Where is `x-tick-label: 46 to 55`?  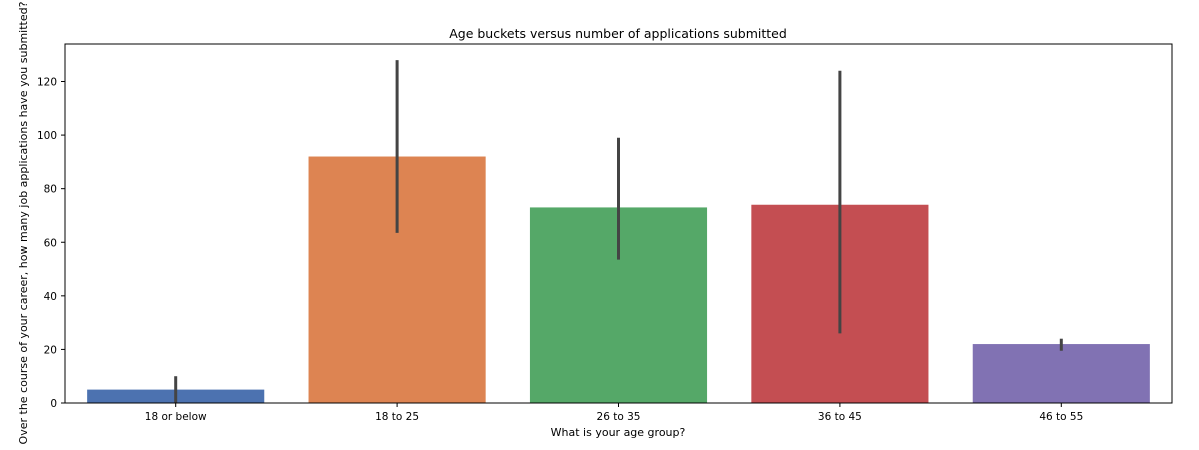
x-tick-label: 46 to 55 is located at coordinates (1061, 417).